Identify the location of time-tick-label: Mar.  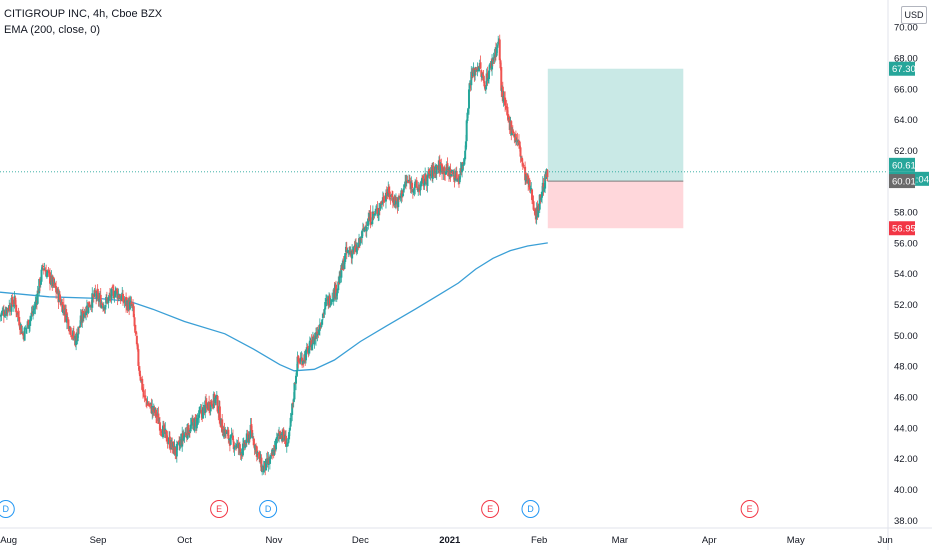
(620, 540).